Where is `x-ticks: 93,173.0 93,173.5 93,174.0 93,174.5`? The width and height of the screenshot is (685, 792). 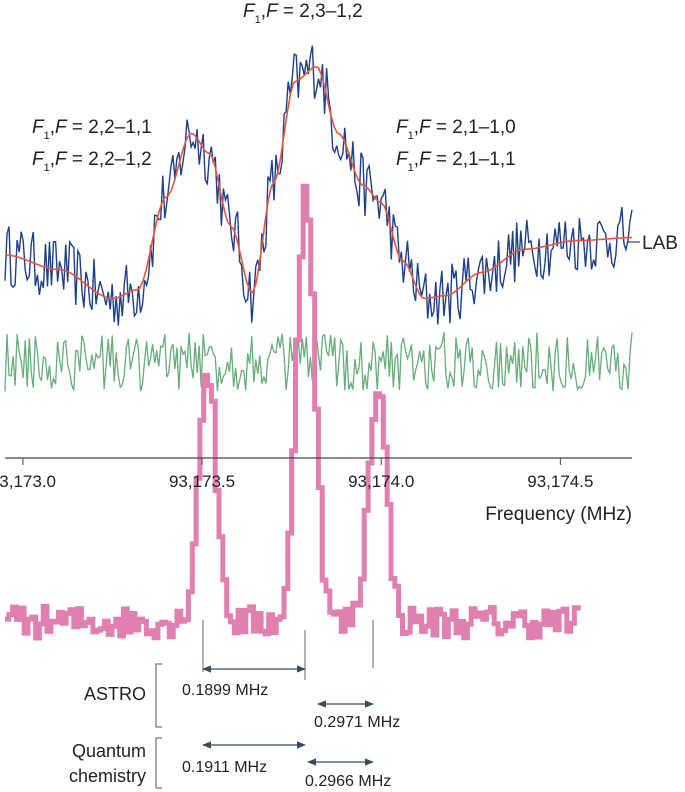 x-ticks: 93,173.0 93,173.5 93,174.0 93,174.5 is located at coordinates (296, 474).